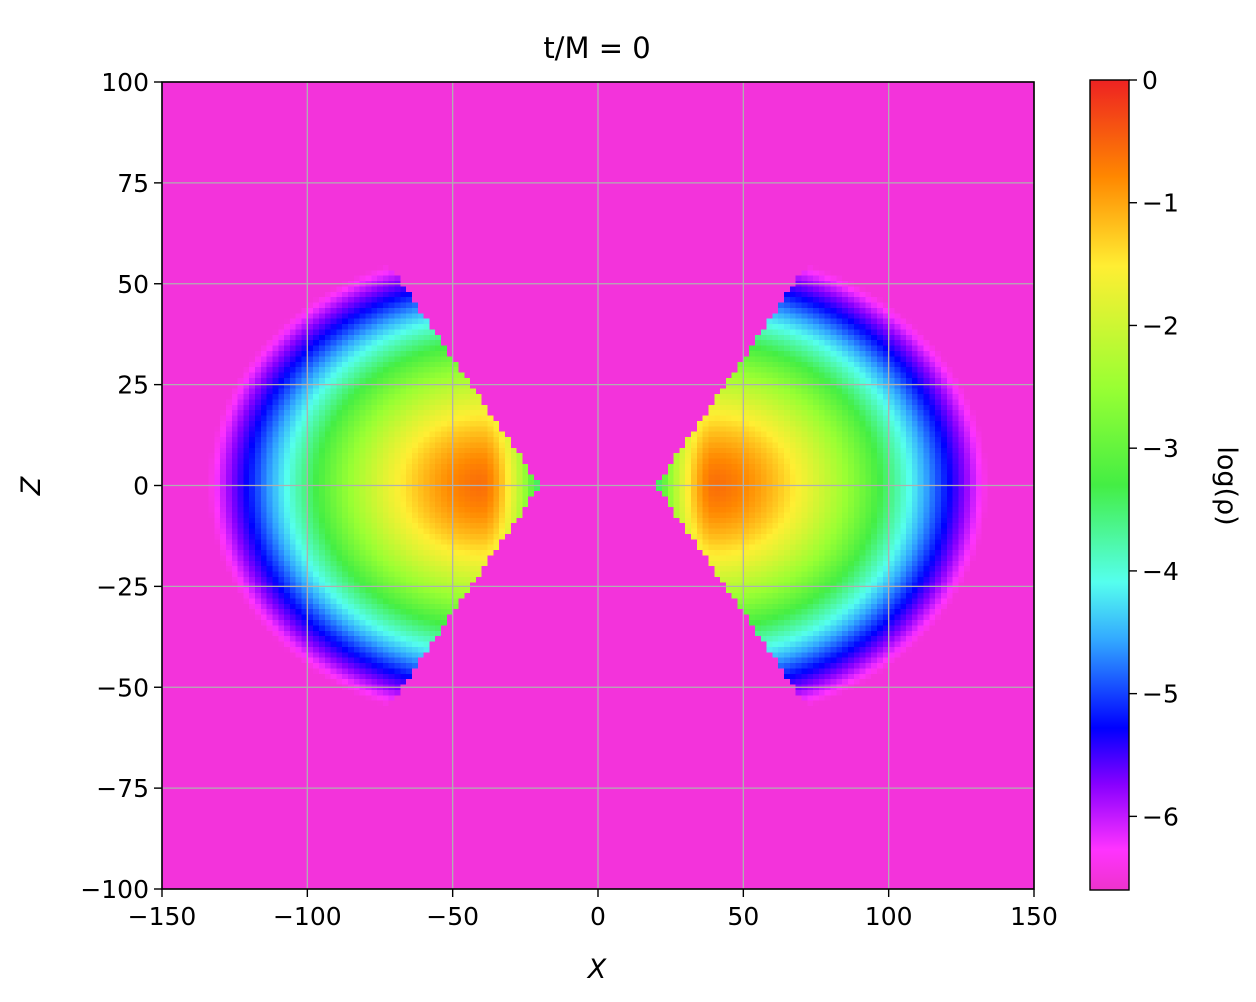 Image resolution: width=1256 pixels, height=1002 pixels. Describe the element at coordinates (1109, 485) in the screenshot. I see `colorbar-gradient` at that location.